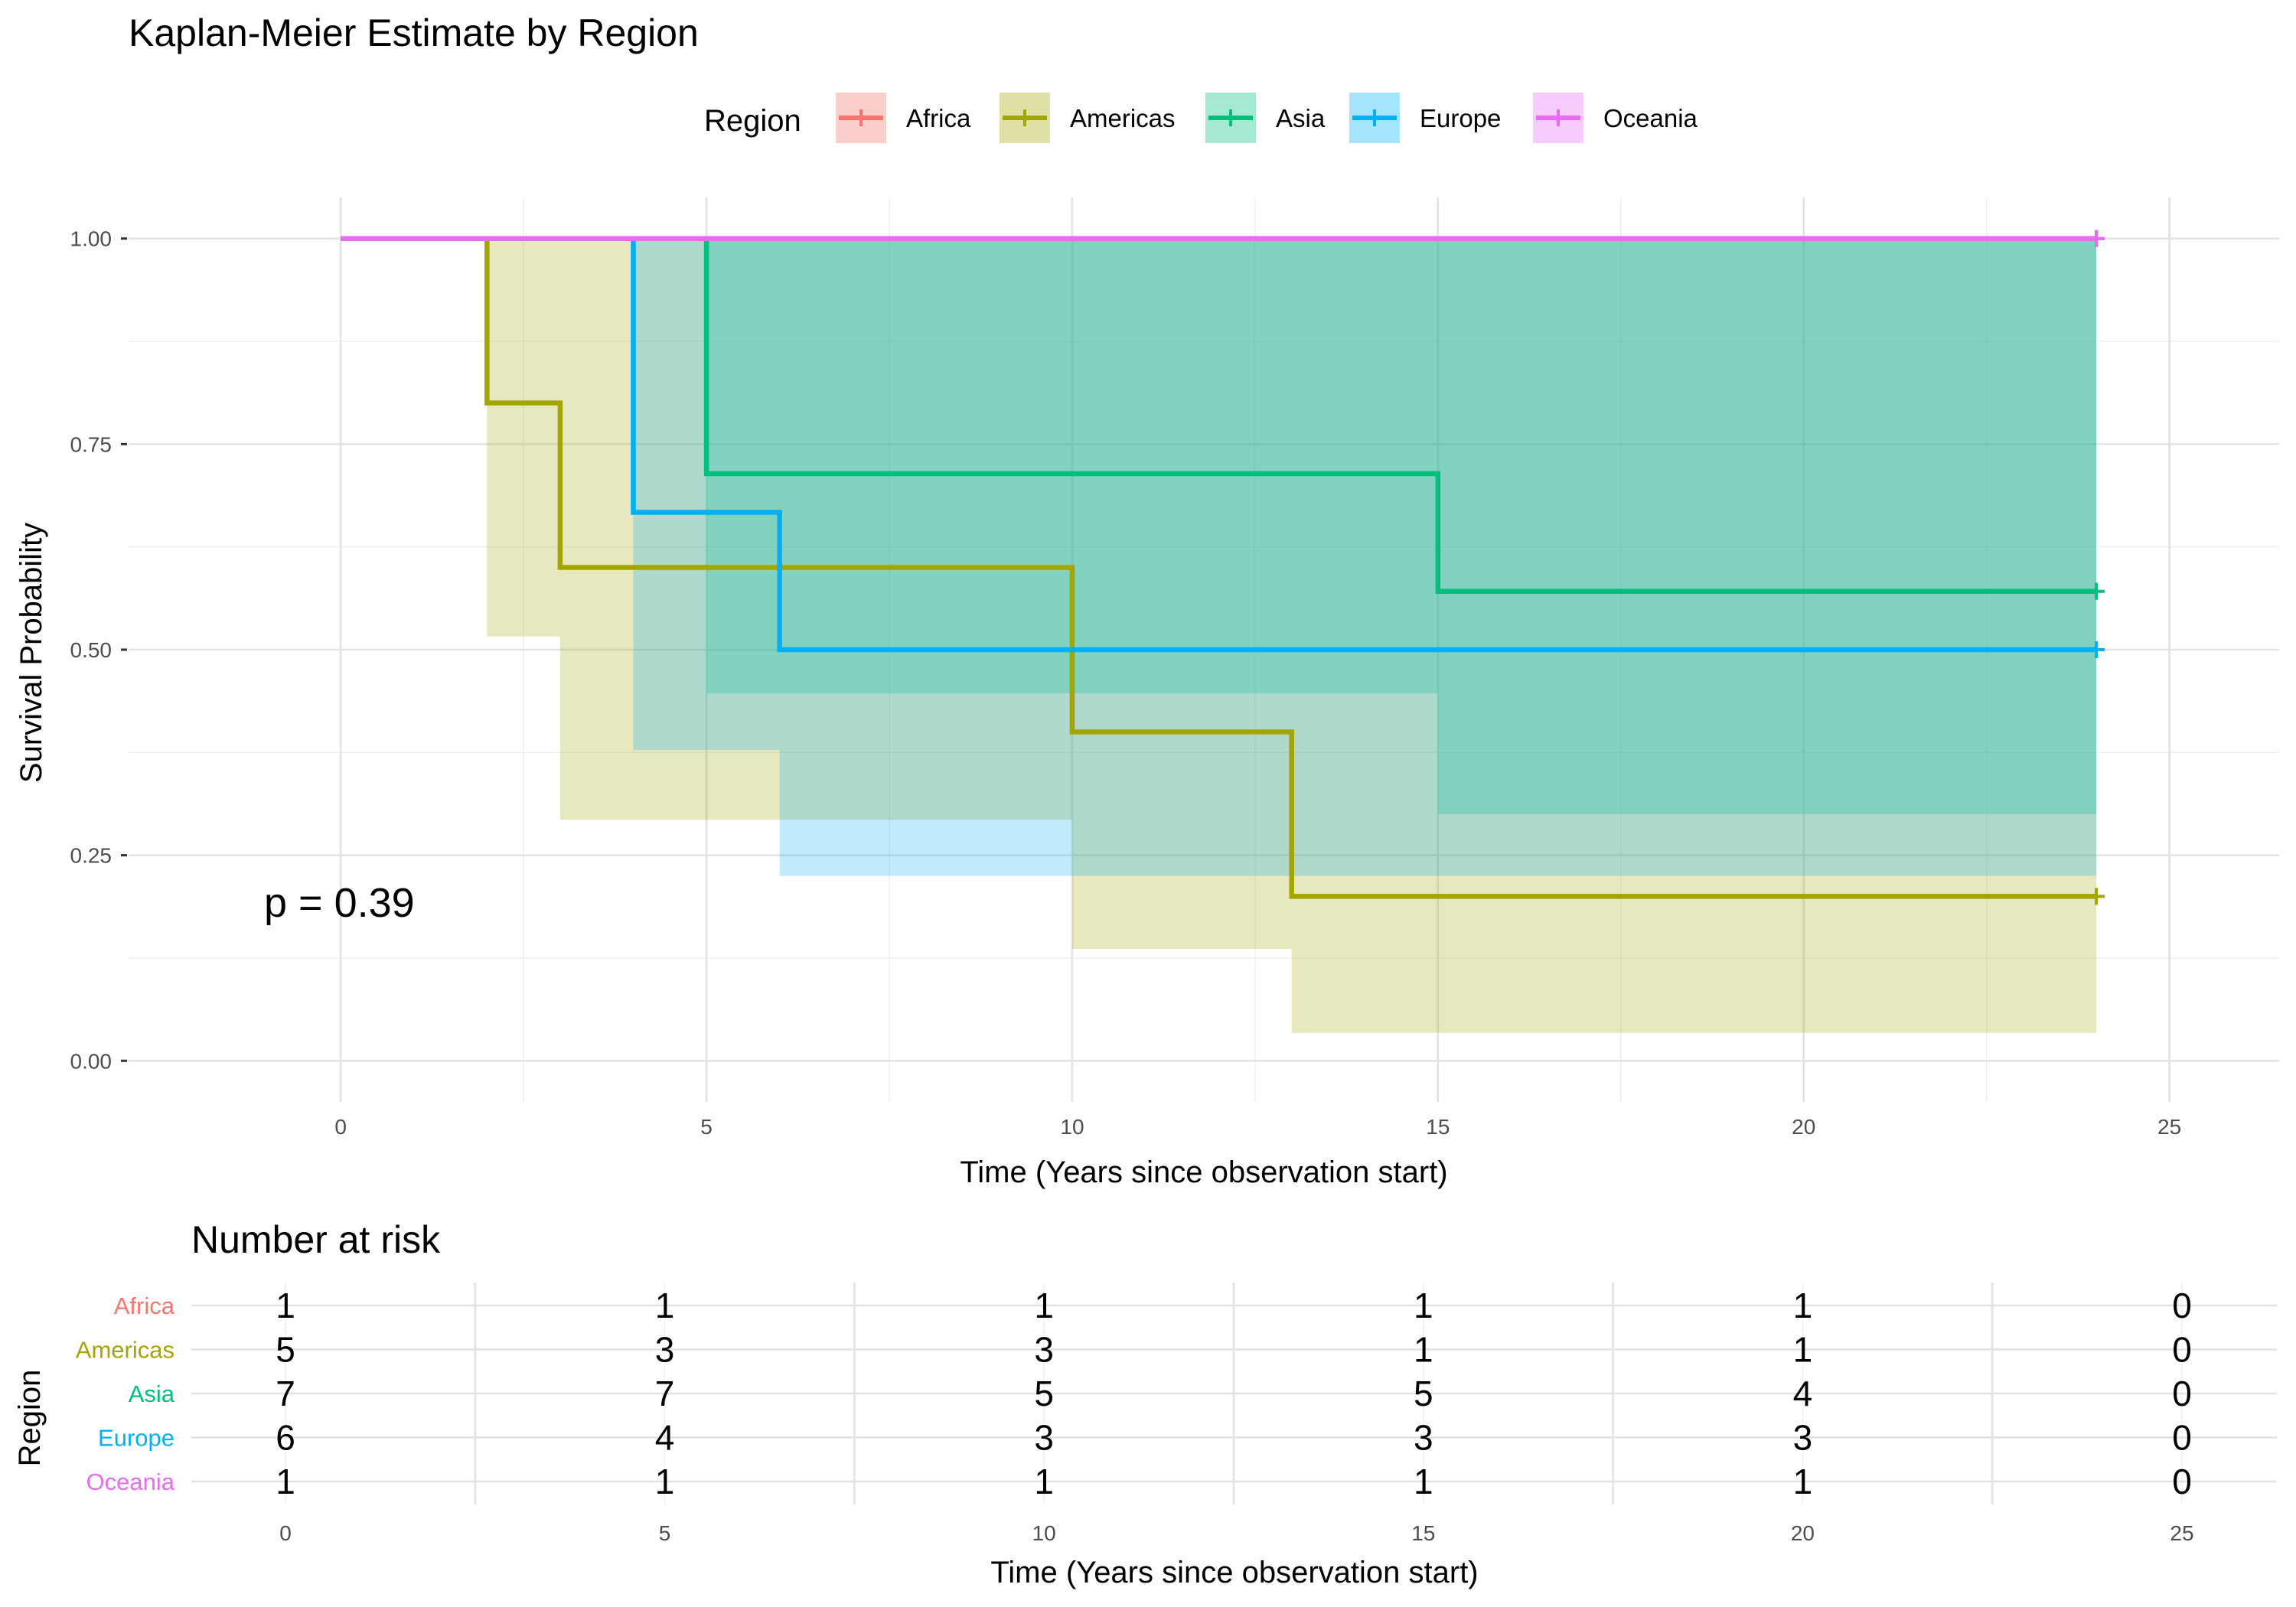  I want to click on p-value-annotation: p = 0.39, so click(339, 903).